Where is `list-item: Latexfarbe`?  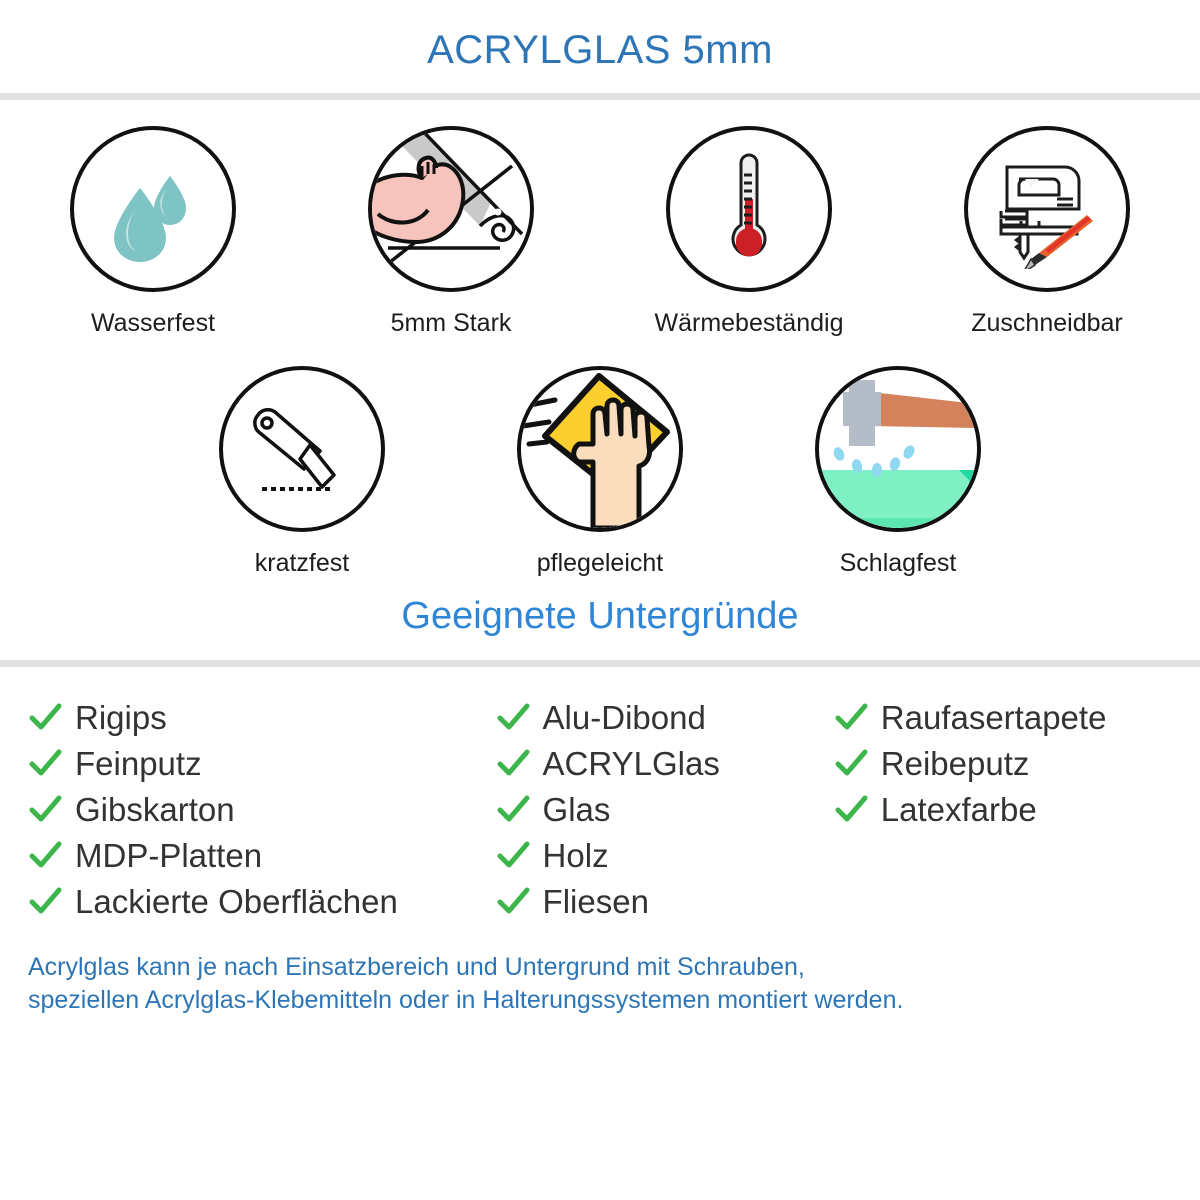
list-item: Latexfarbe is located at coordinates (1003, 810).